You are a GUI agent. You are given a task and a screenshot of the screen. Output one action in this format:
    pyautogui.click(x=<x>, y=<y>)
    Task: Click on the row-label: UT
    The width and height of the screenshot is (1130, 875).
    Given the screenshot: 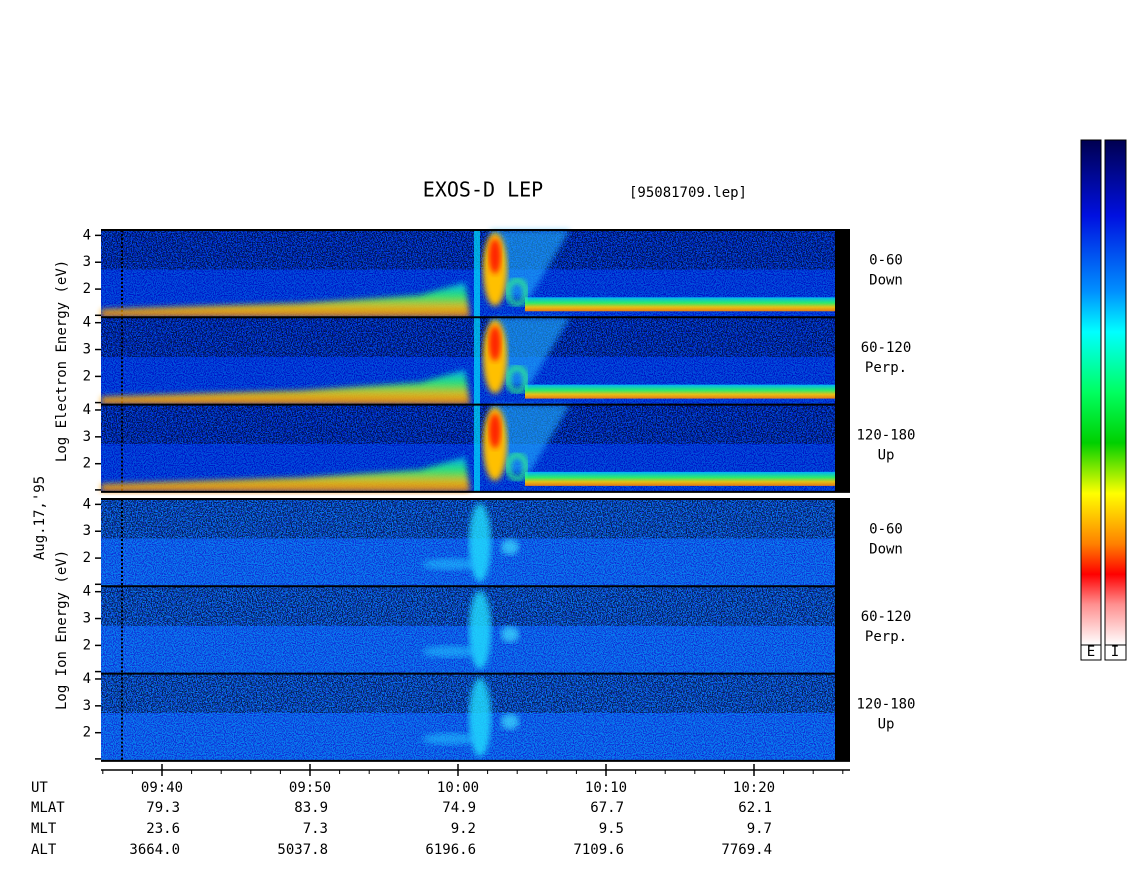 What is the action you would take?
    pyautogui.click(x=39, y=788)
    